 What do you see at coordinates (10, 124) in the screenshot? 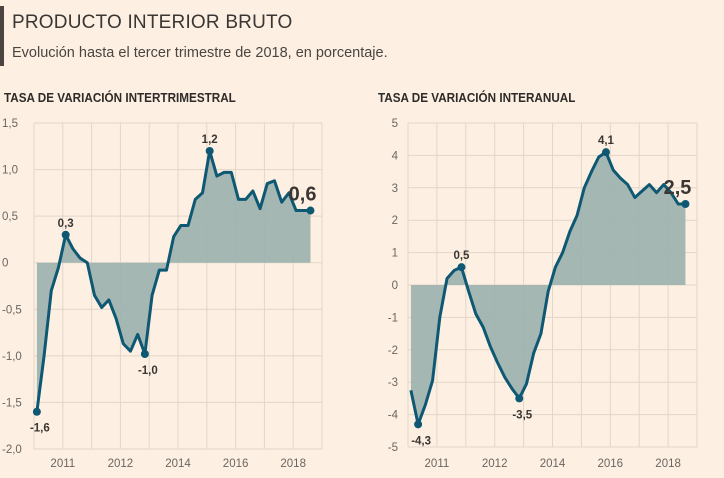
I see `y-tick-label: 1,5` at bounding box center [10, 124].